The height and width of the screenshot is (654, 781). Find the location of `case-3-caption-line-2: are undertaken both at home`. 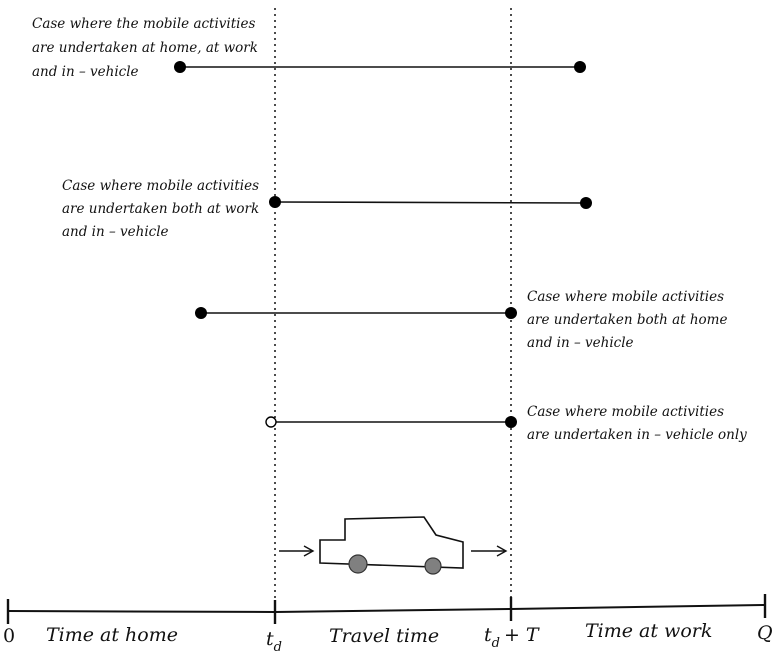

case-3-caption-line-2: are undertaken both at home is located at coordinates (627, 320).